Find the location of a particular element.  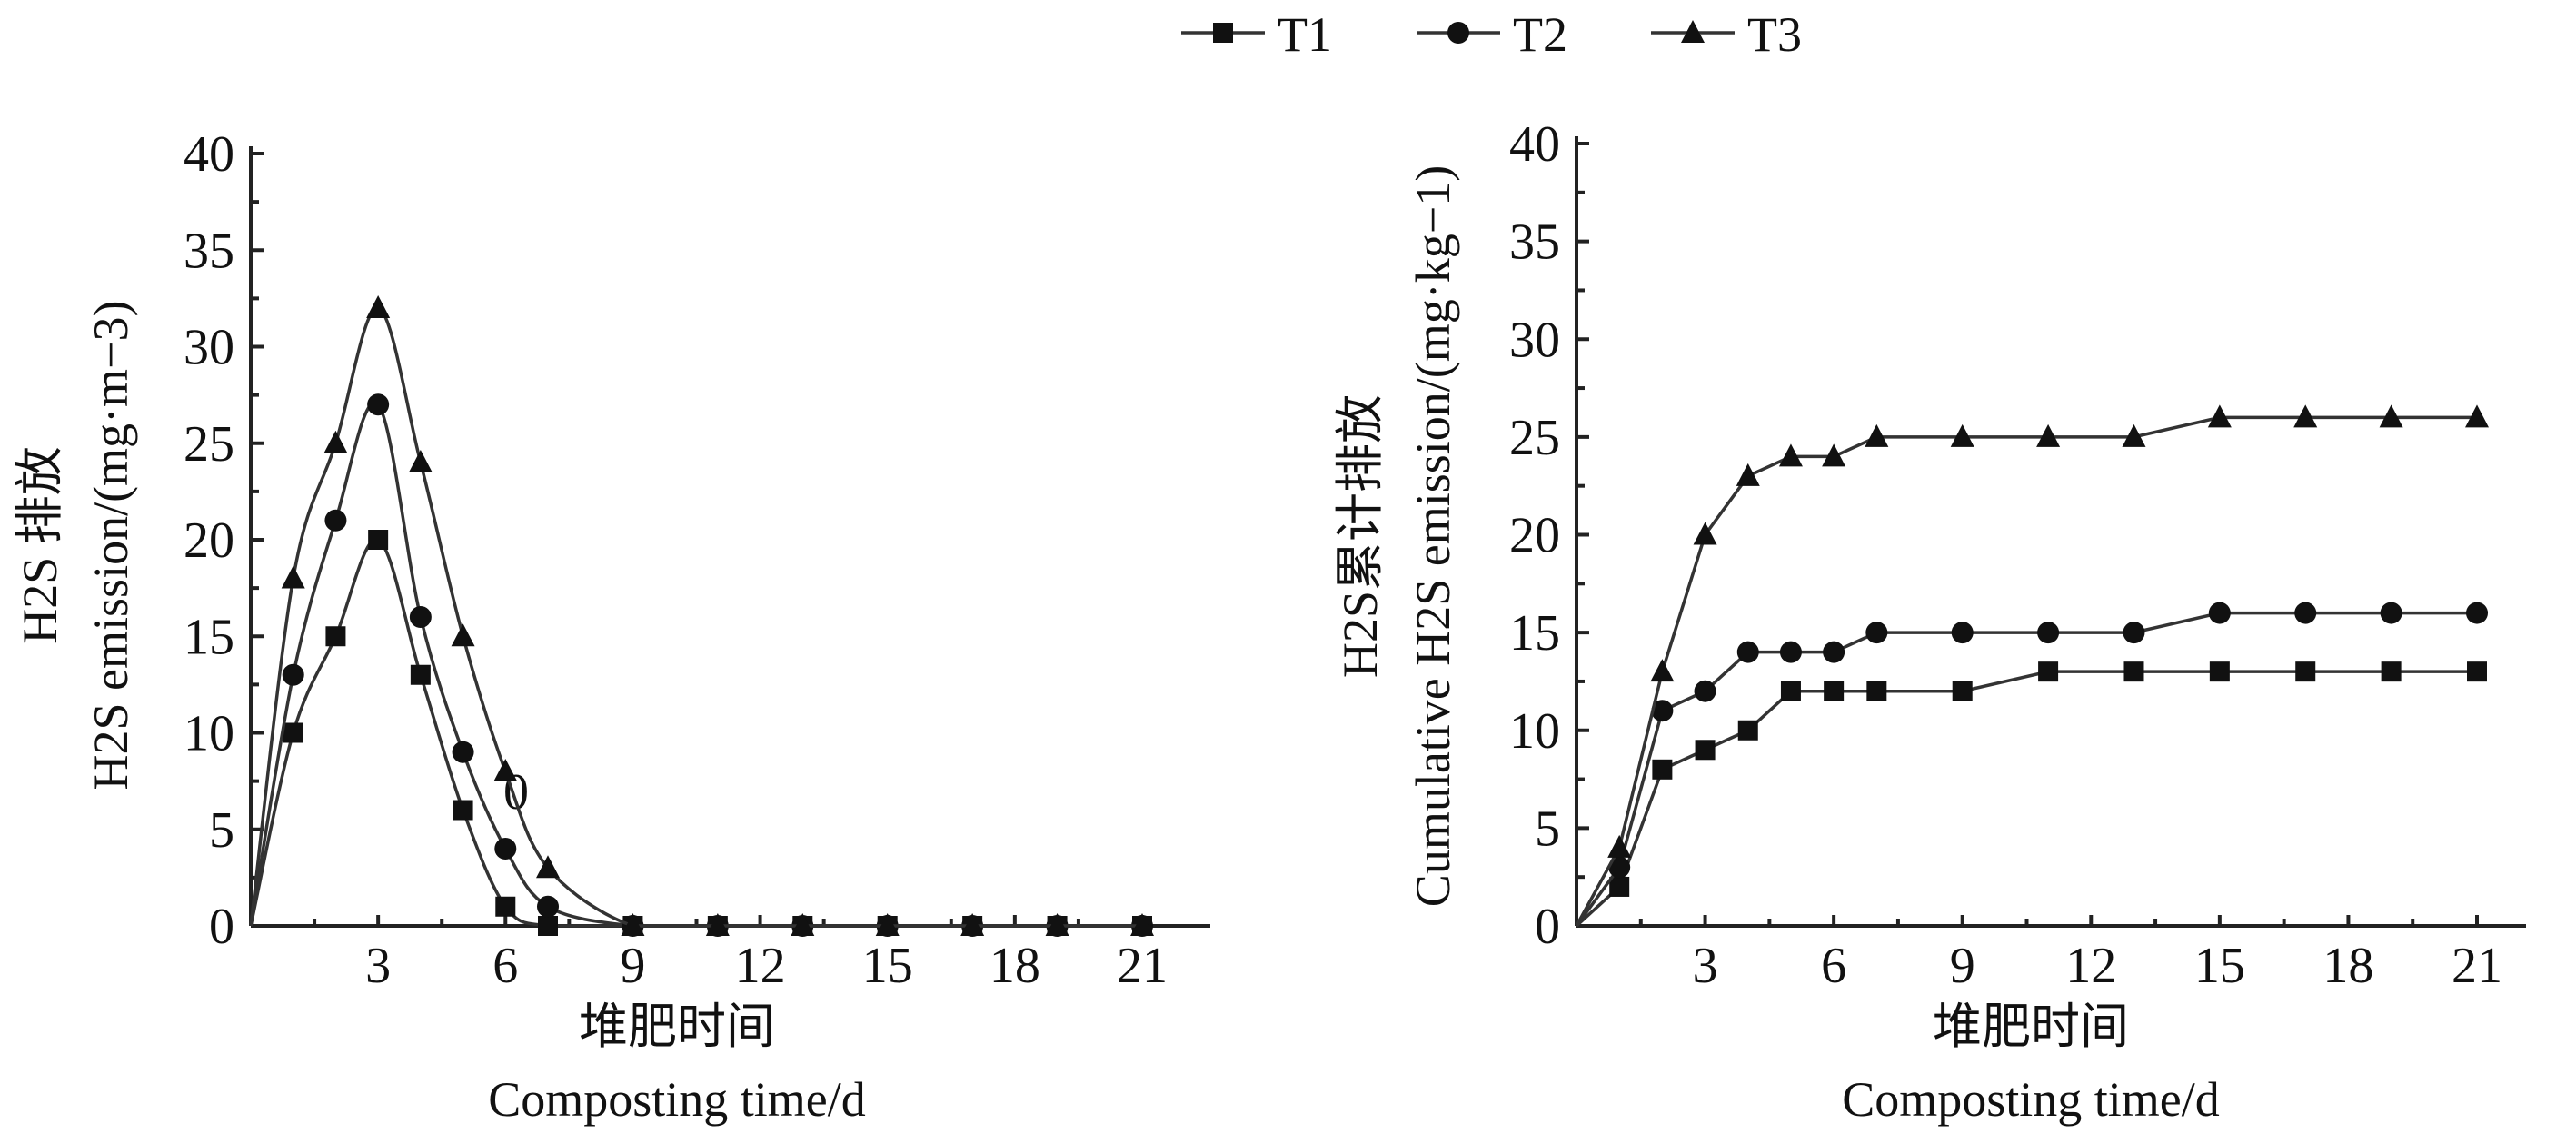

series-t1 is located at coordinates (700, 733).